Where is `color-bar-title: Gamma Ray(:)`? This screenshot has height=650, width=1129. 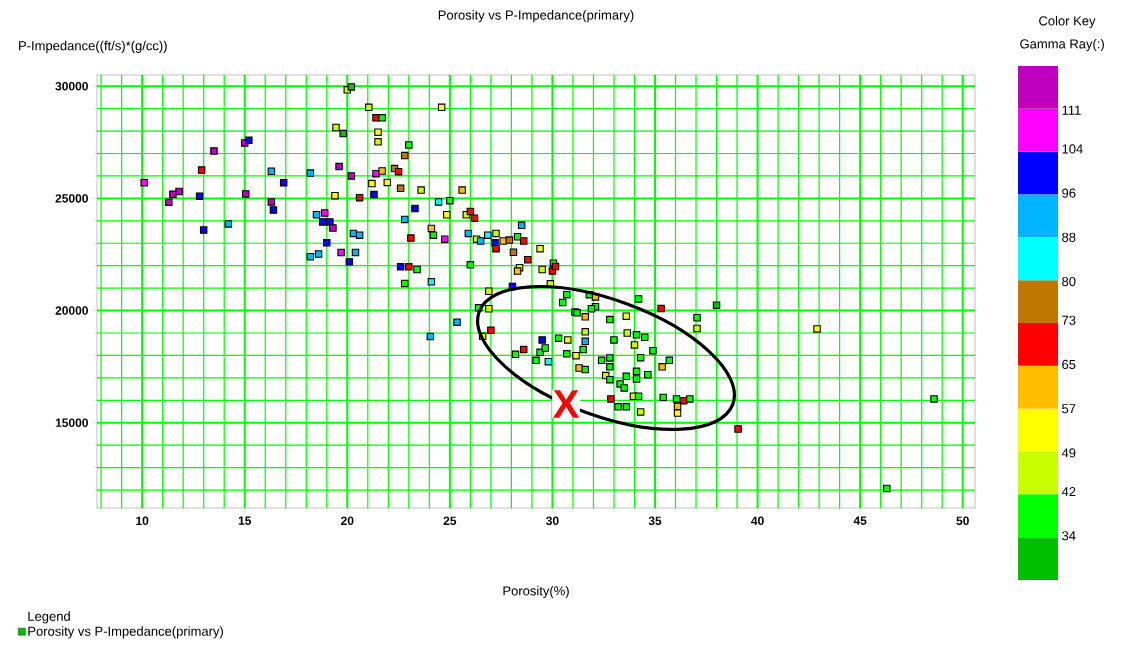 color-bar-title: Gamma Ray(:) is located at coordinates (1062, 45).